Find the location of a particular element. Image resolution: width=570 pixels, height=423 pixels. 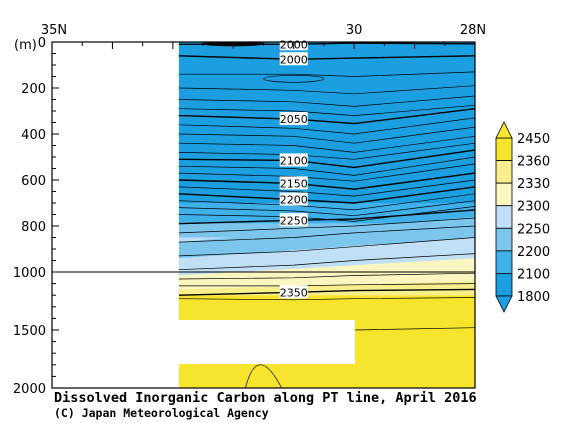

colorbar-label: 2100 is located at coordinates (533, 274).